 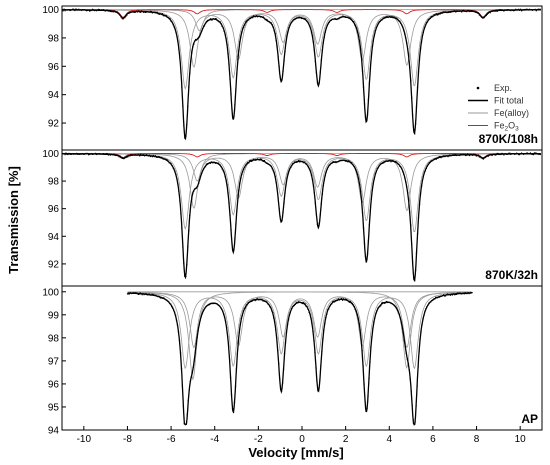 What do you see at coordinates (511, 275) in the screenshot?
I see `panel-label: 870K/32h` at bounding box center [511, 275].